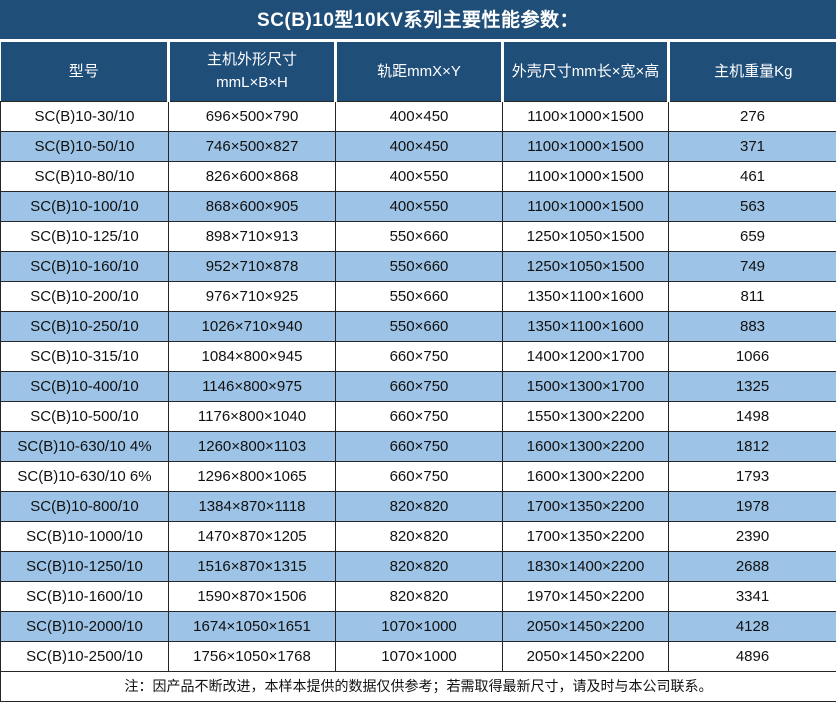 The image size is (836, 705). I want to click on table-cell: 696×500×790, so click(252, 116).